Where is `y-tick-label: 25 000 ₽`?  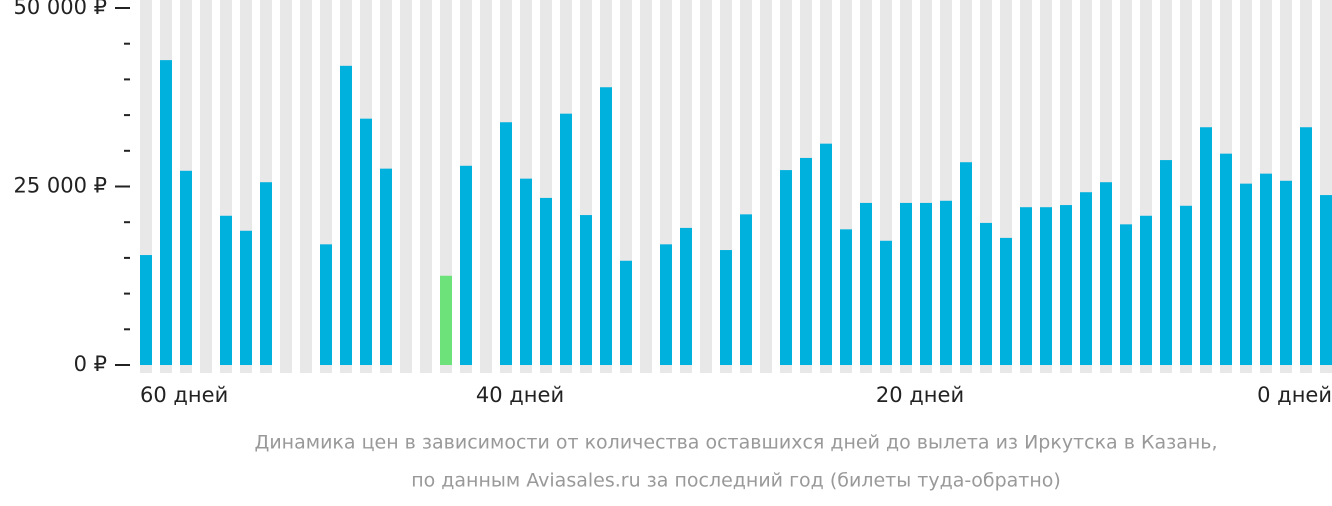
y-tick-label: 25 000 ₽ is located at coordinates (60, 186).